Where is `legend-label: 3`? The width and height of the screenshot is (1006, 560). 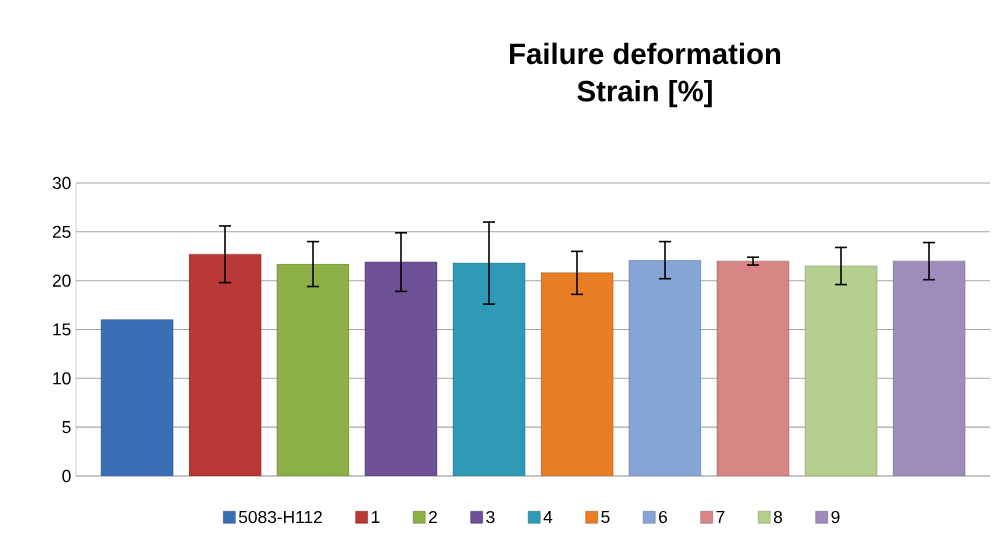
legend-label: 3 is located at coordinates (490, 517).